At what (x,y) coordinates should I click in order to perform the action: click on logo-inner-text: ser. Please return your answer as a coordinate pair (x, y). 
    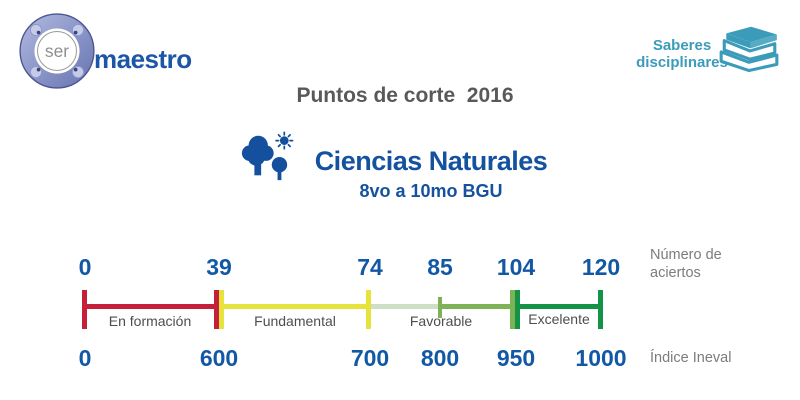
    Looking at the image, I should click on (57, 51).